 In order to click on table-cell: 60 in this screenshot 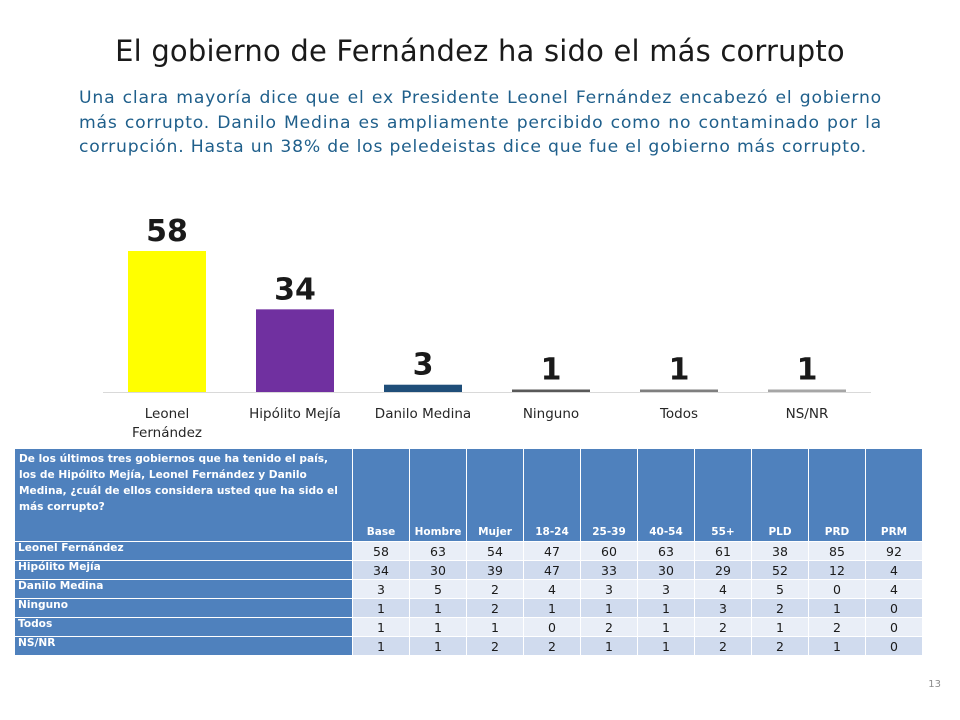, I will do `click(609, 551)`.